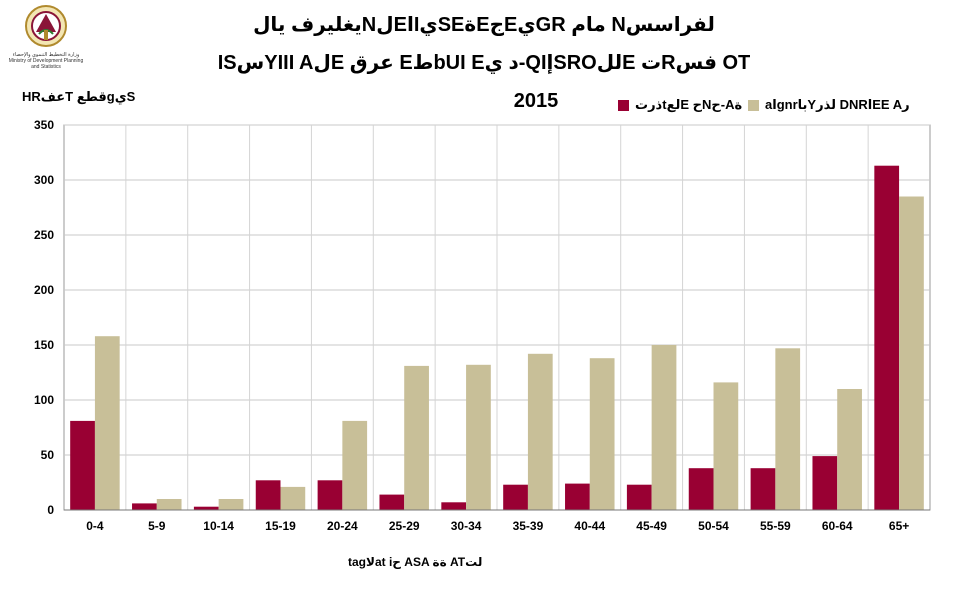 This screenshot has width=968, height=594. Describe the element at coordinates (342, 526) in the screenshot. I see `x-tick-label: 20-24` at that location.